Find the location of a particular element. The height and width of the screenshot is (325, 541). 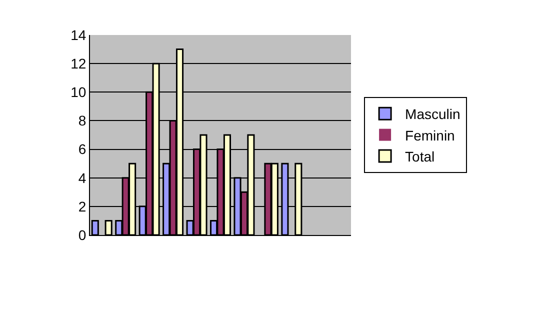

y-tick-label: 12 is located at coordinates (78, 63).